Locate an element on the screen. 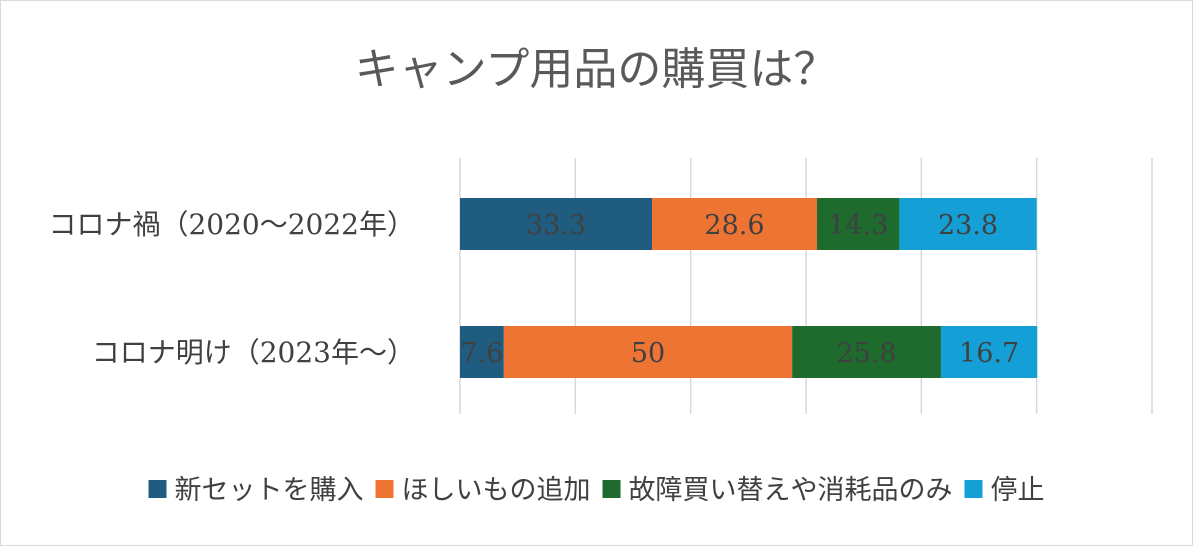 This screenshot has height=546, width=1193. legend-label: 新セットを購入 is located at coordinates (269, 490).